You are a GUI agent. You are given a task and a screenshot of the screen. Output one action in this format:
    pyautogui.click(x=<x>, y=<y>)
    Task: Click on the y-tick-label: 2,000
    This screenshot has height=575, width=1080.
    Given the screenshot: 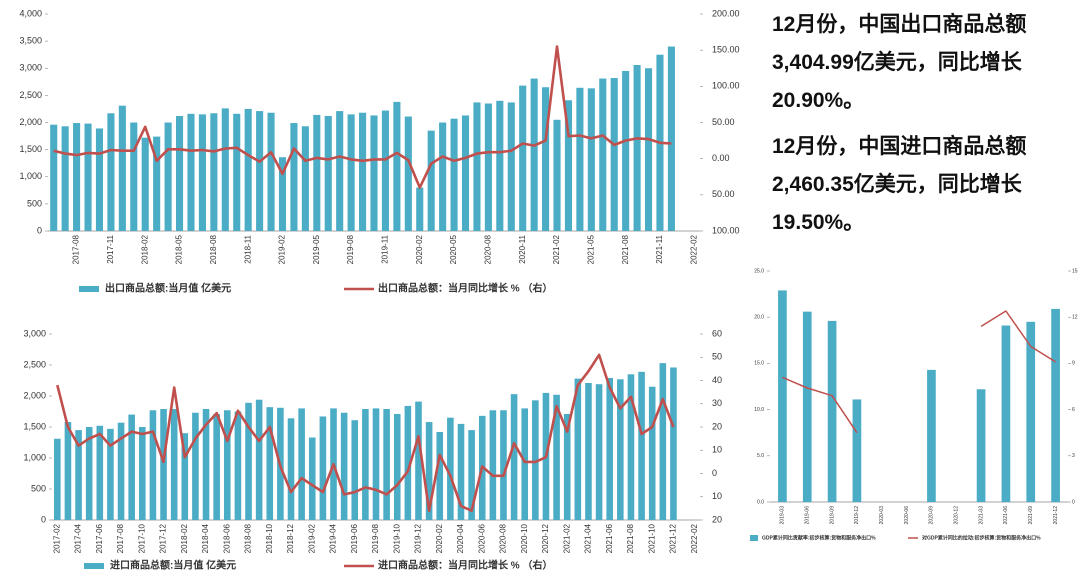 What is the action you would take?
    pyautogui.click(x=34, y=395)
    